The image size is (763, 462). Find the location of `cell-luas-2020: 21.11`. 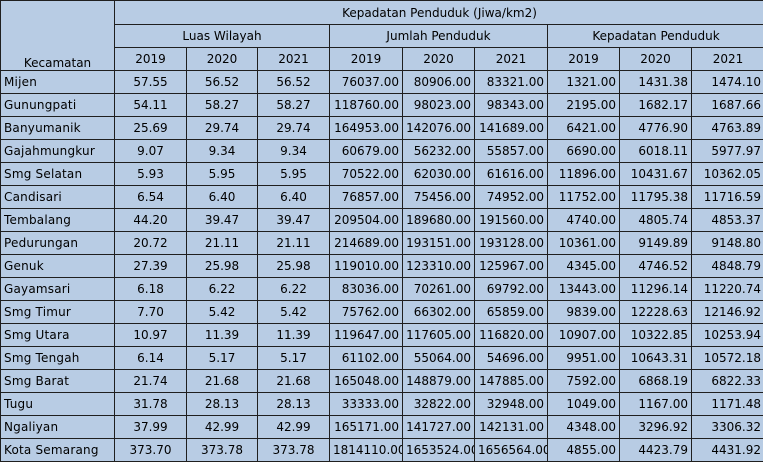

cell-luas-2020: 21.11 is located at coordinates (222, 243).